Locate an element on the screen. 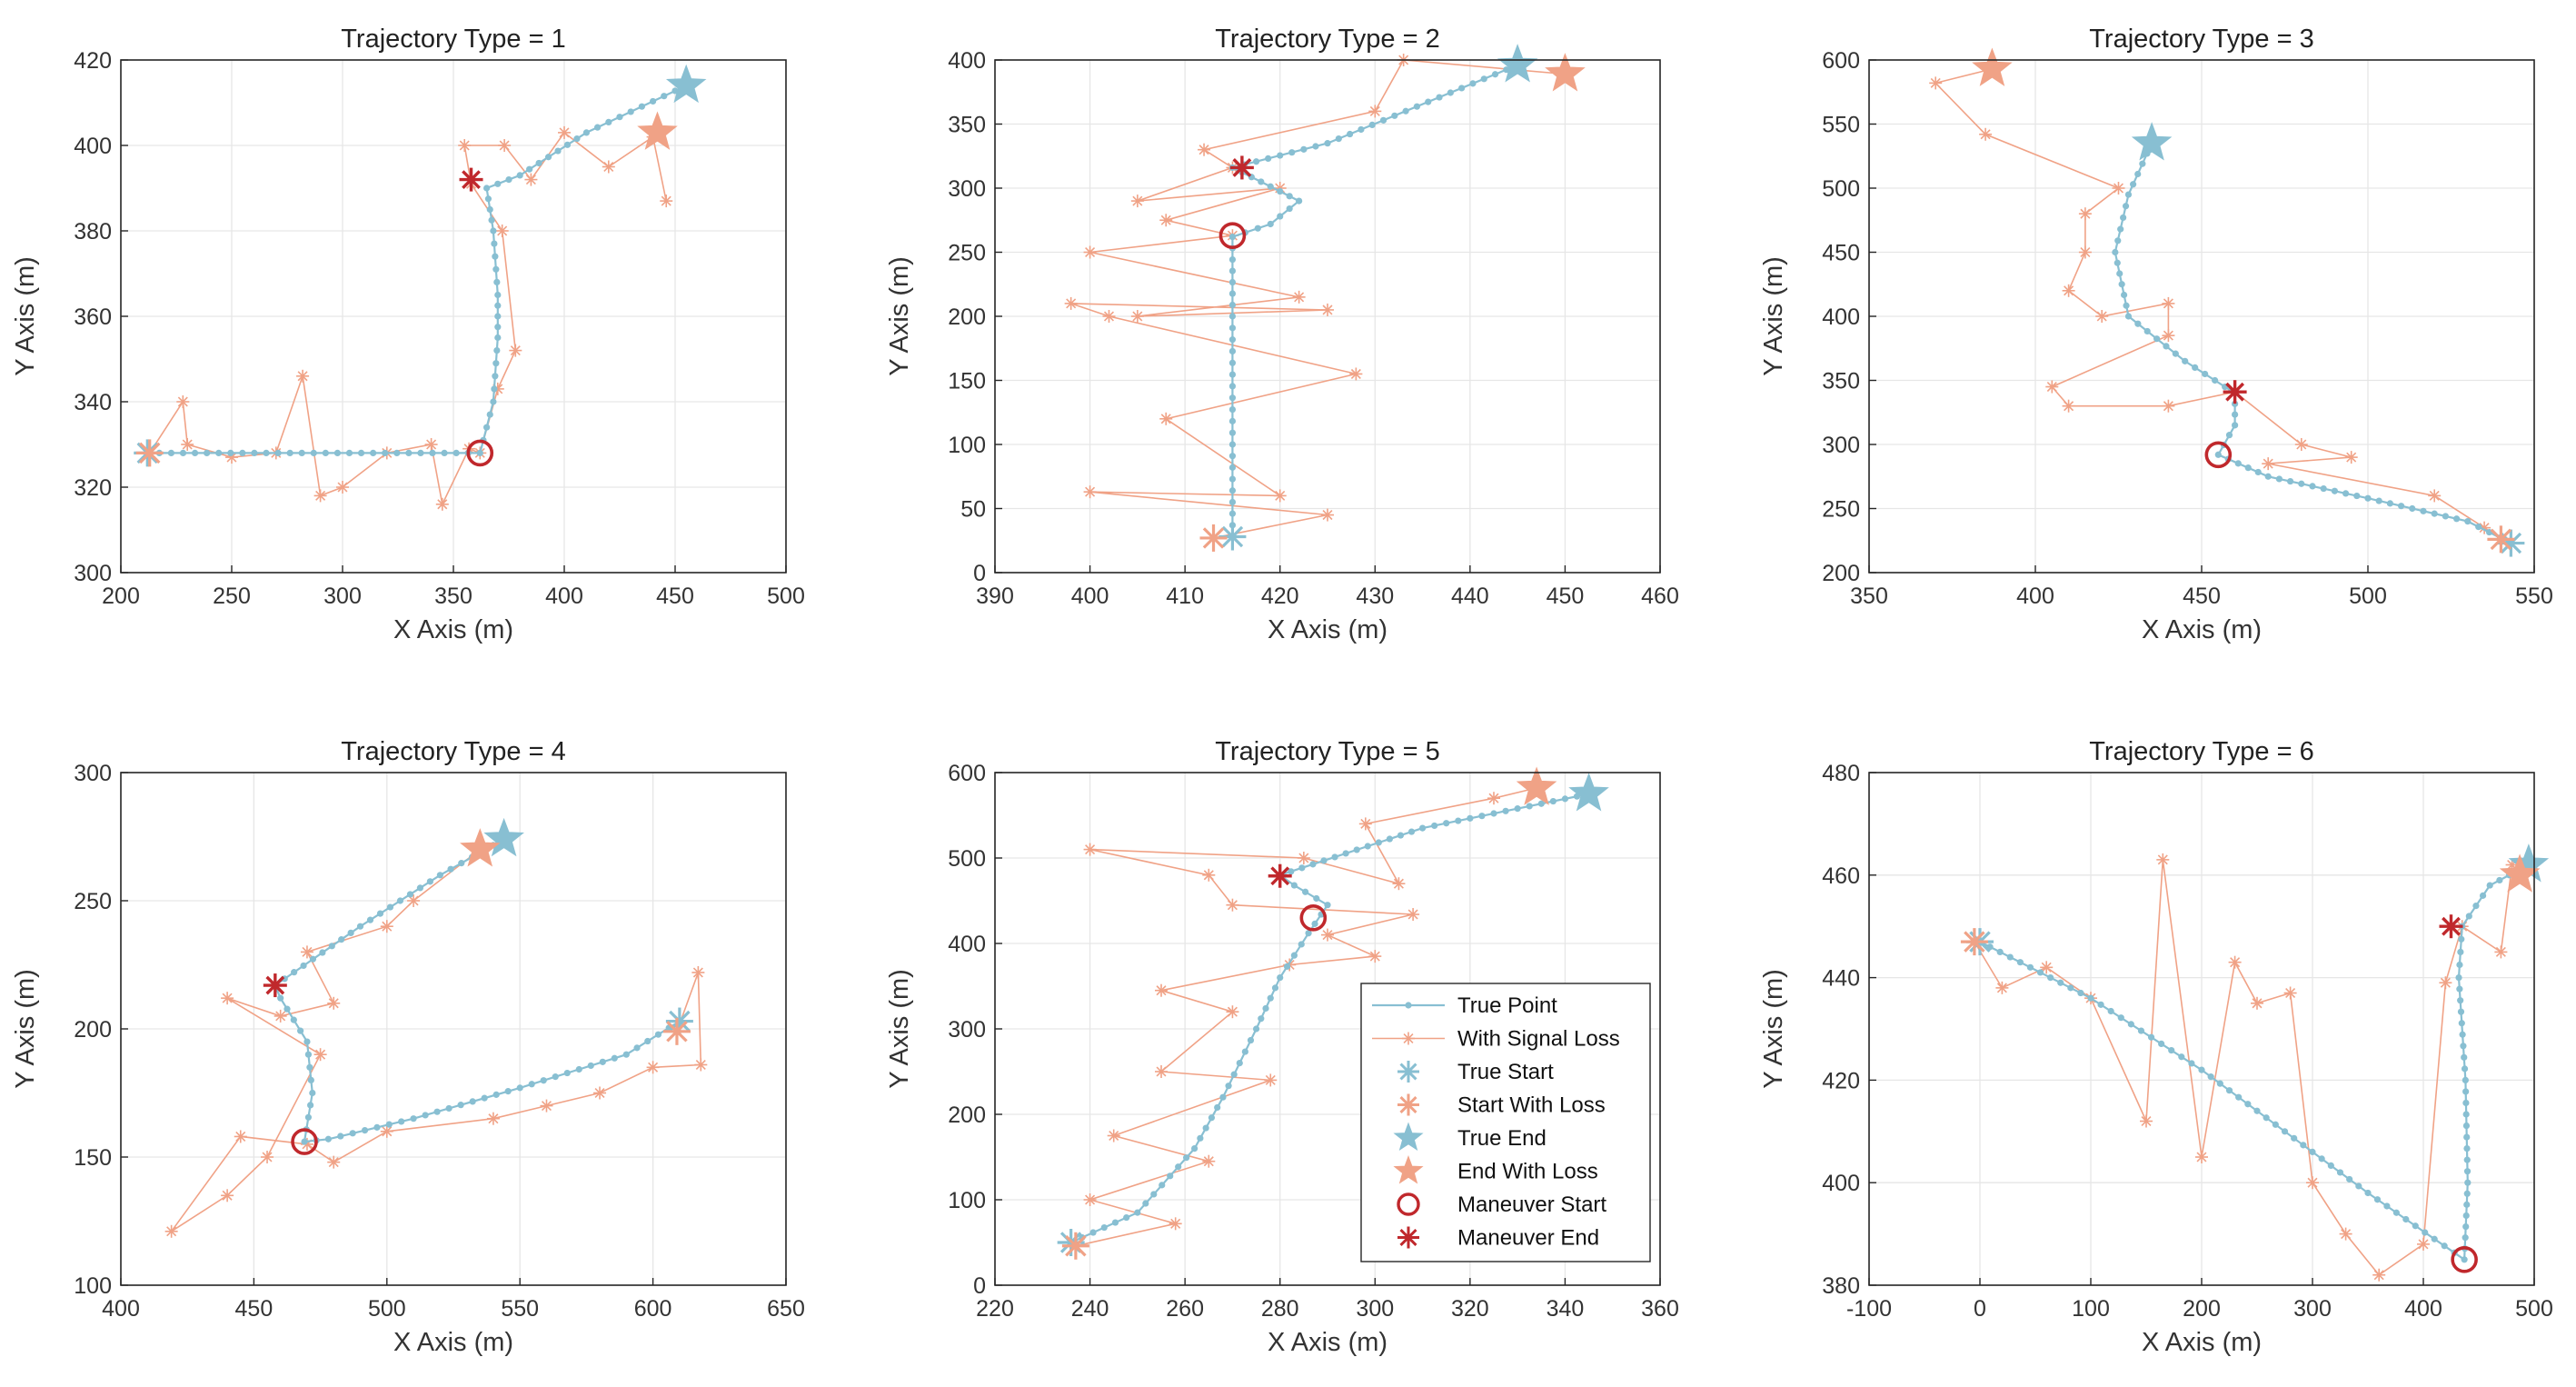 The width and height of the screenshot is (2576, 1387). legend-asterisk is located at coordinates (1408, 1237).